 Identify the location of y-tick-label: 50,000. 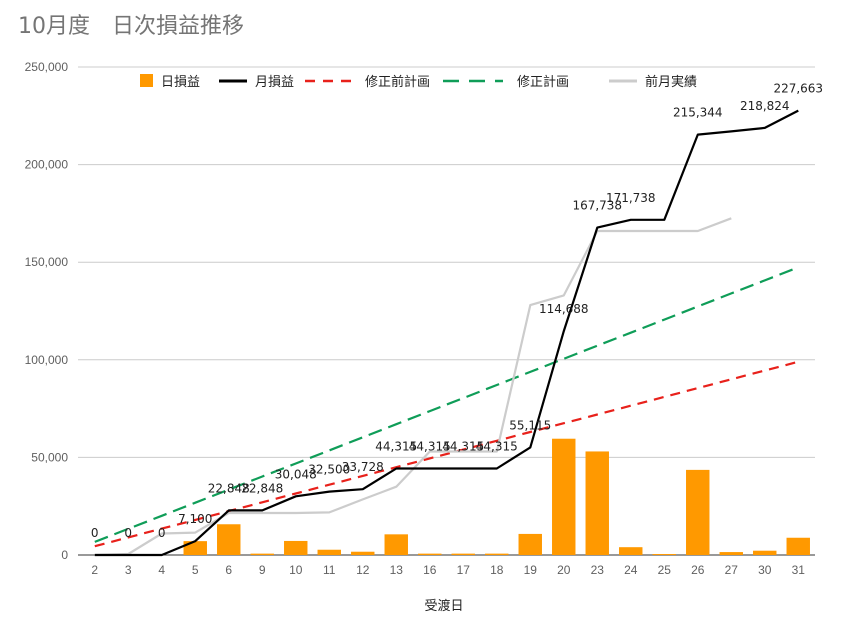
(49, 457).